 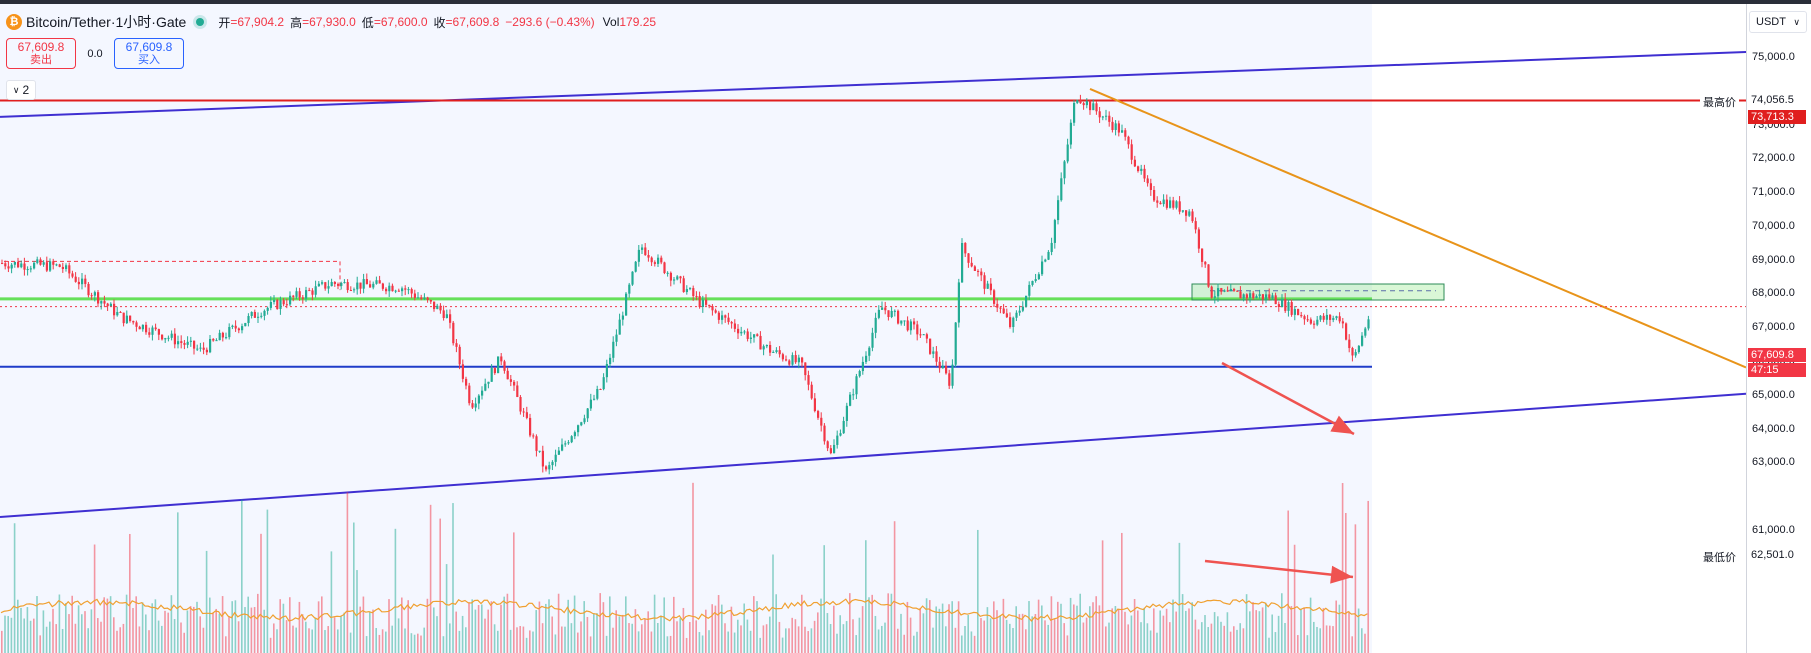 What do you see at coordinates (1773, 225) in the screenshot?
I see `price-tick-label: 70,000.0` at bounding box center [1773, 225].